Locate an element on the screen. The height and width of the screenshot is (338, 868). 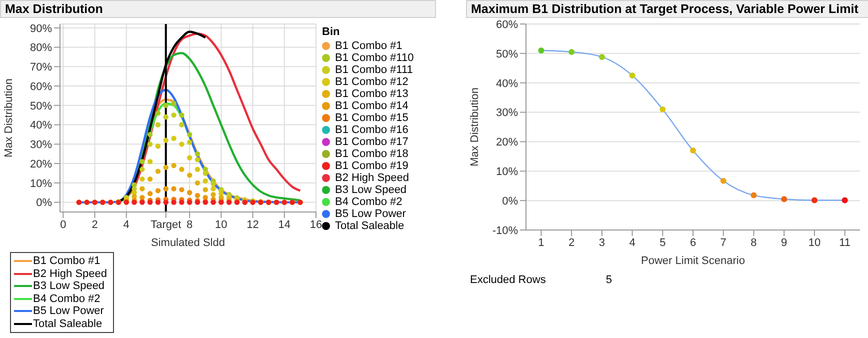
legend-label: B1 Combo #13 is located at coordinates (371, 94).